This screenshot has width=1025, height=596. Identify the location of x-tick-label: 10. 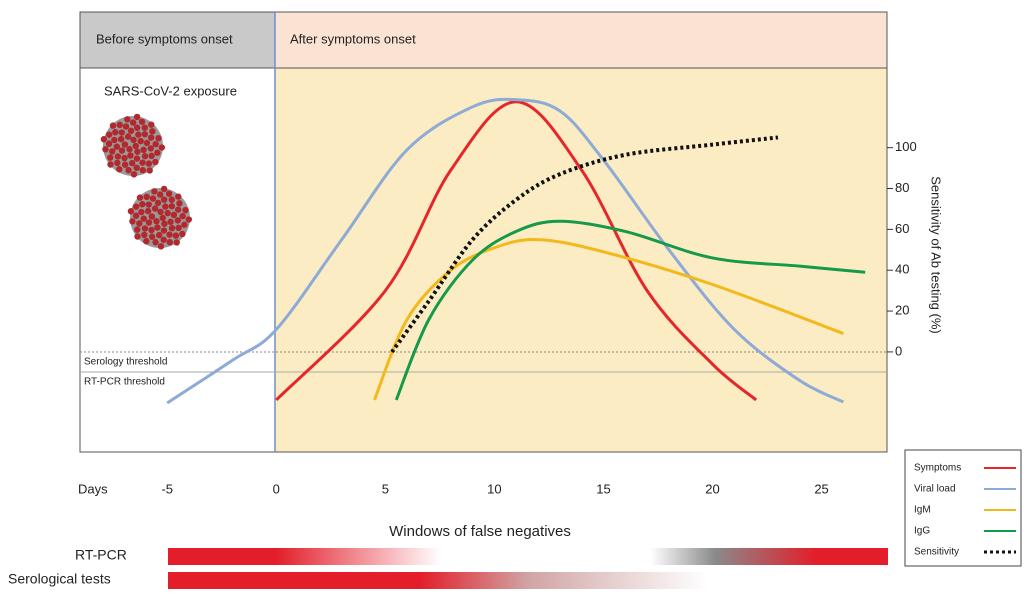
(494, 488).